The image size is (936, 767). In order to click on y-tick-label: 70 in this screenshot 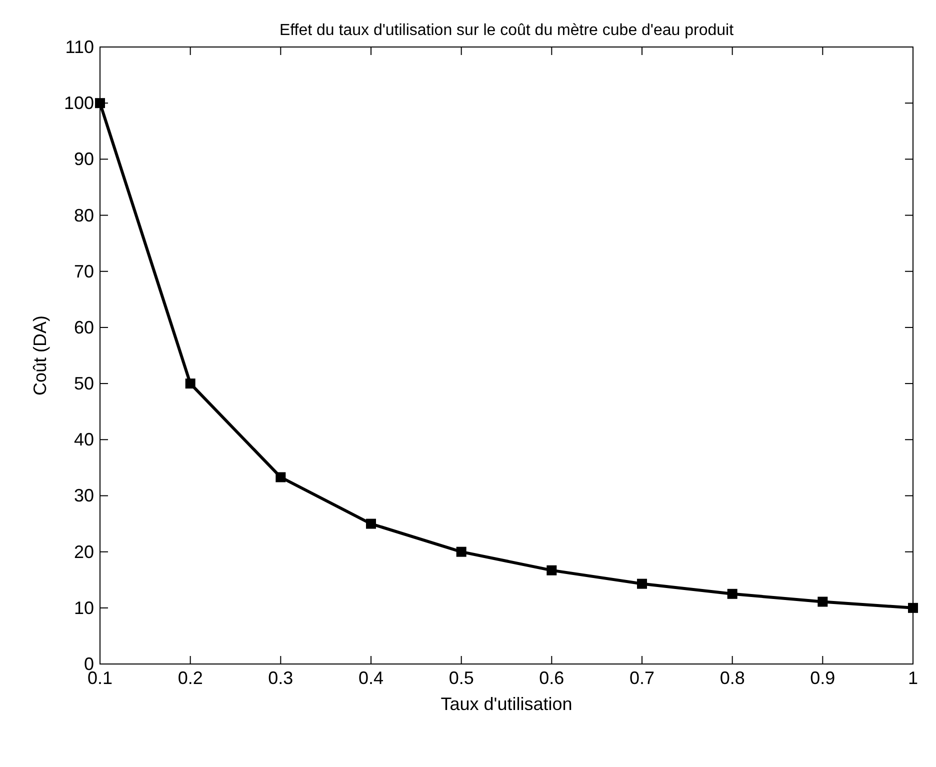, I will do `click(84, 271)`.